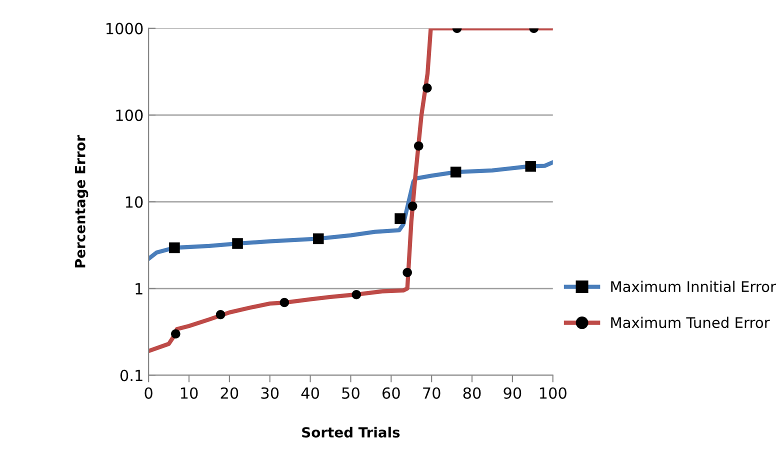  I want to click on legend-label: Maximum Tuned Error, so click(690, 322).